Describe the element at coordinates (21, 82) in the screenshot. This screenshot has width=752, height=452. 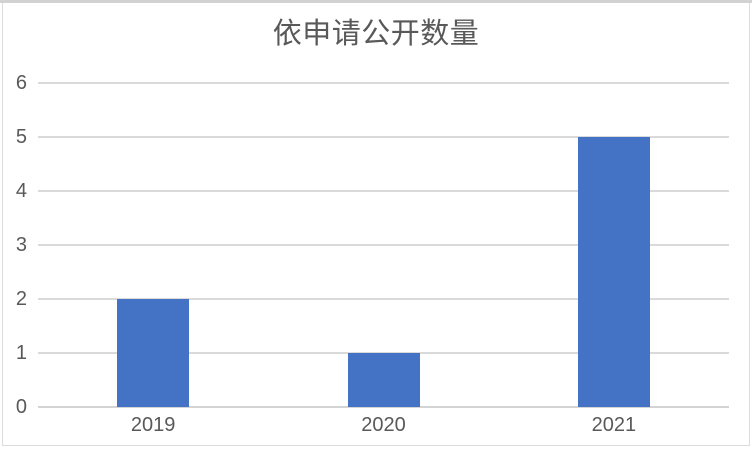
I see `y-axis-tick-label: 6` at that location.